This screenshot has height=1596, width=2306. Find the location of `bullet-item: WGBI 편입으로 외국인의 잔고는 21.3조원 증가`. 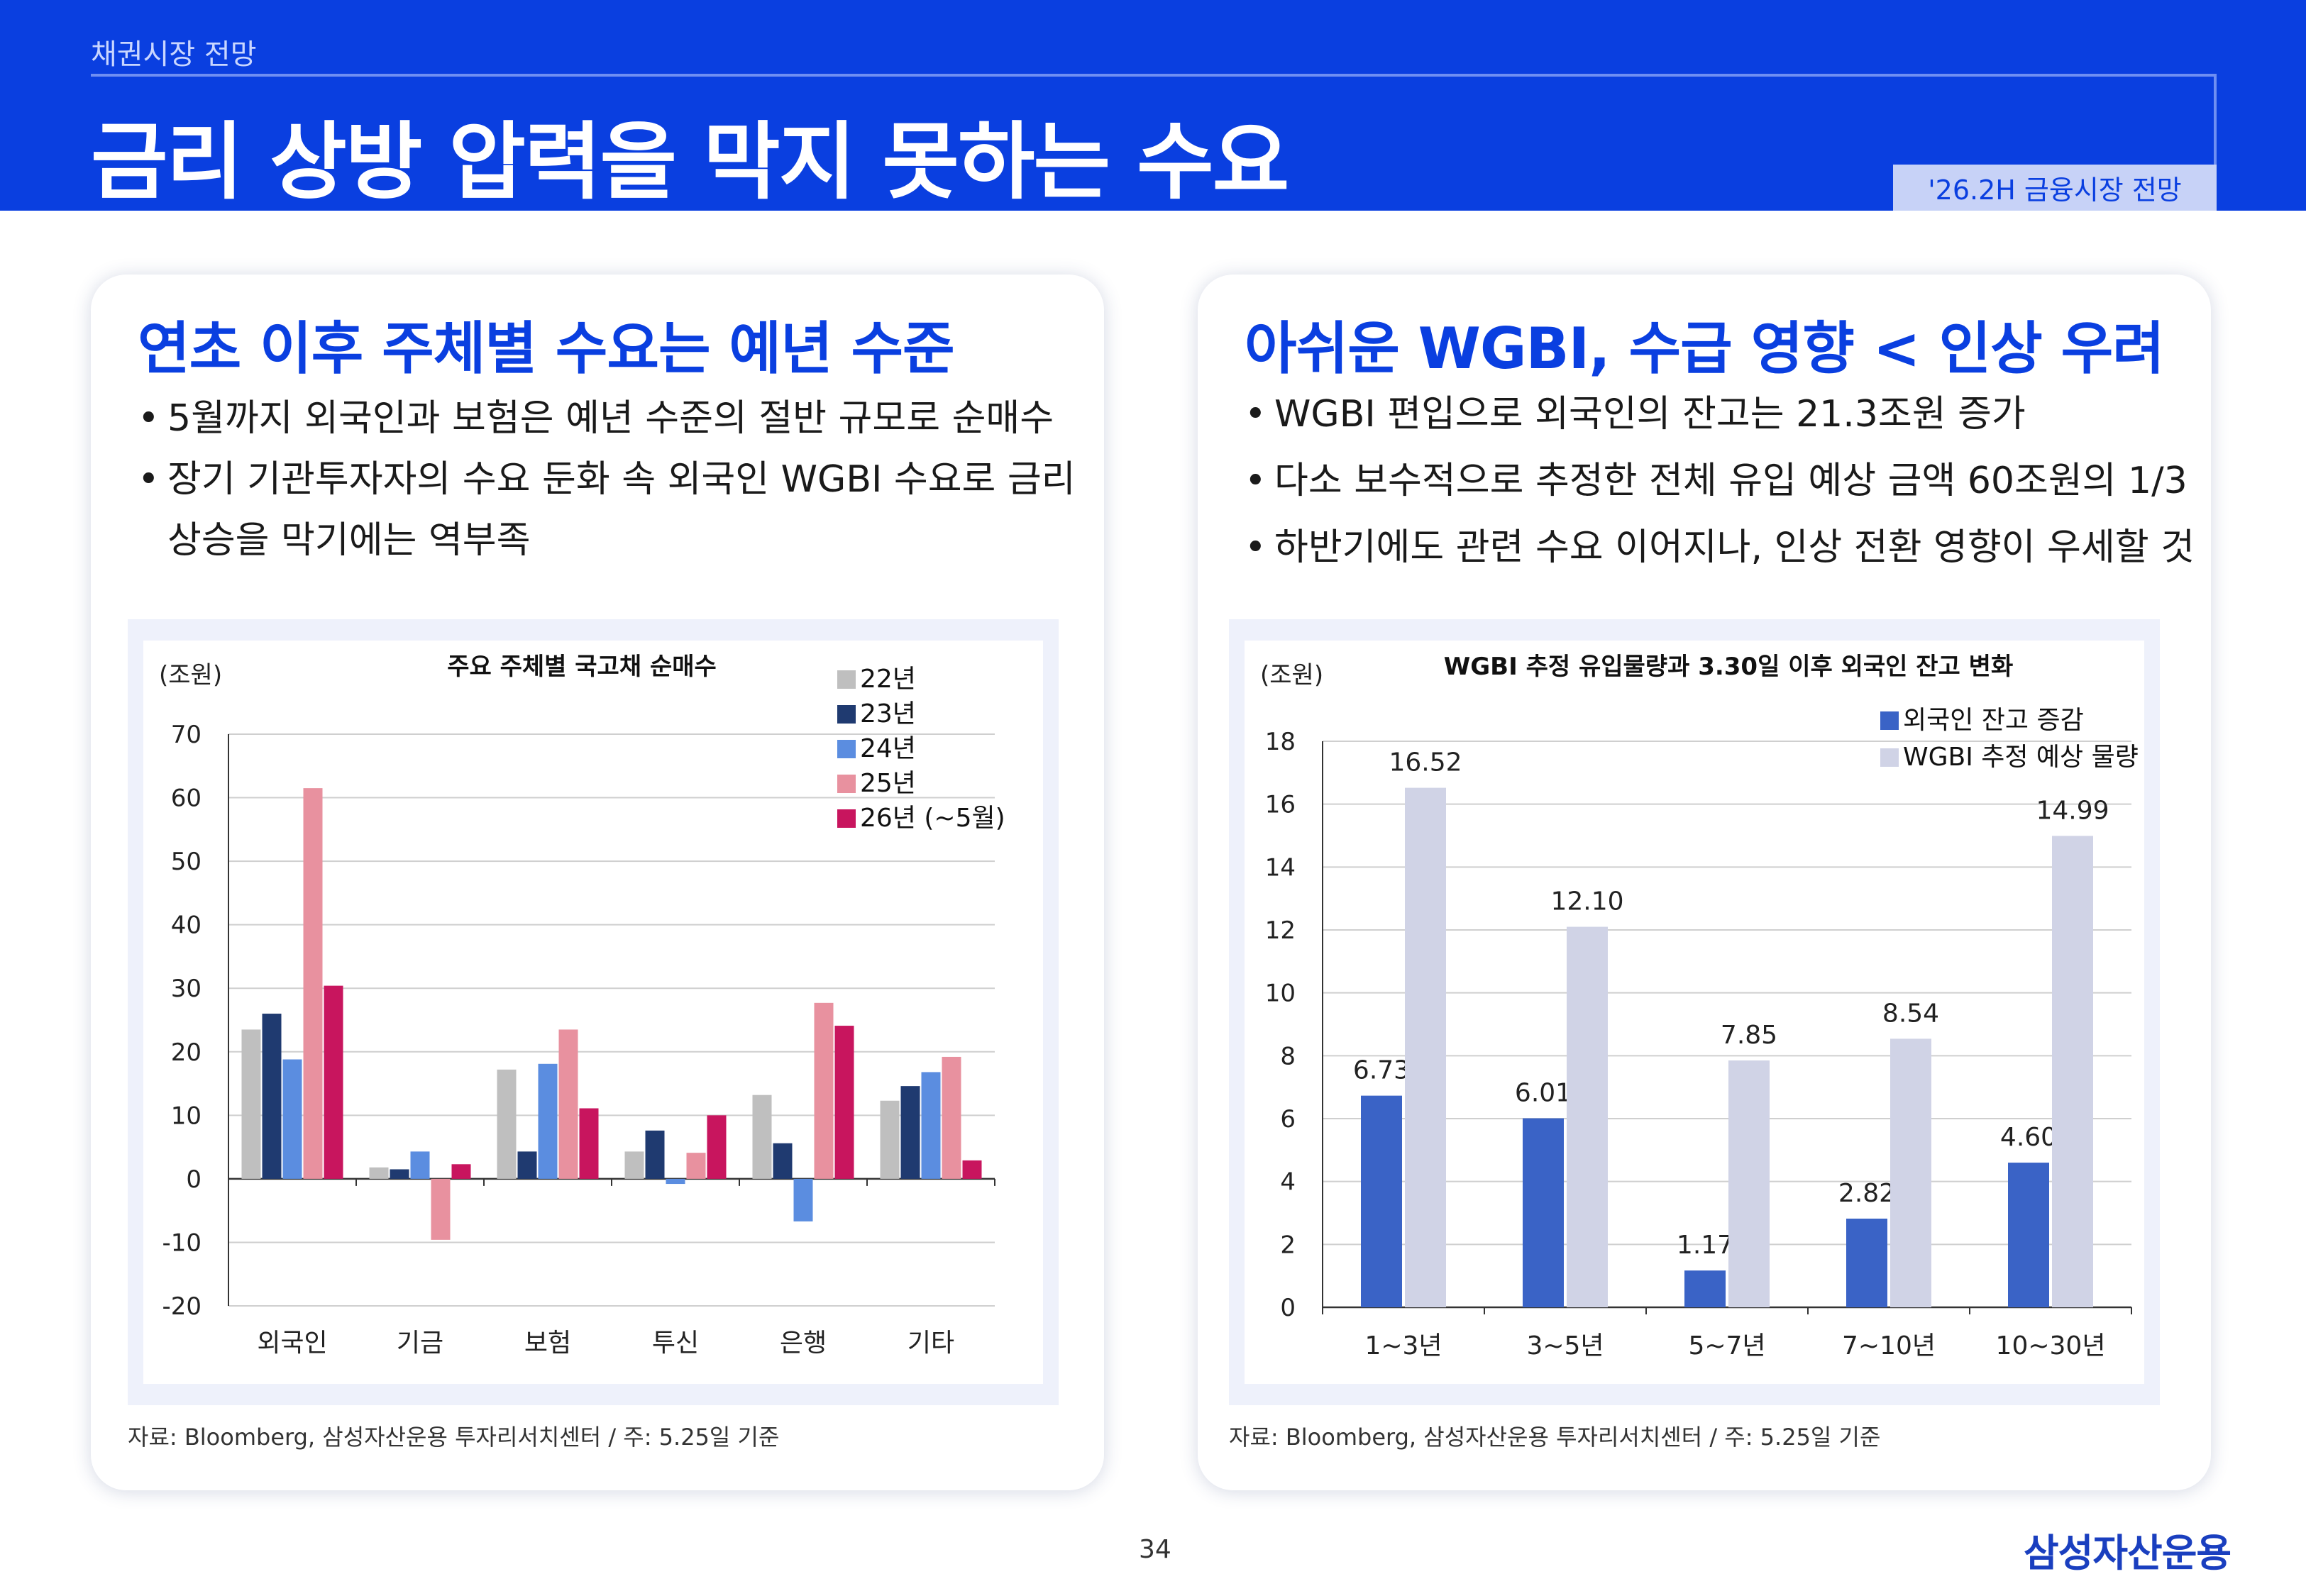

bullet-item: WGBI 편입으로 외국인의 잔고는 21.3조원 증가 is located at coordinates (1713, 414).